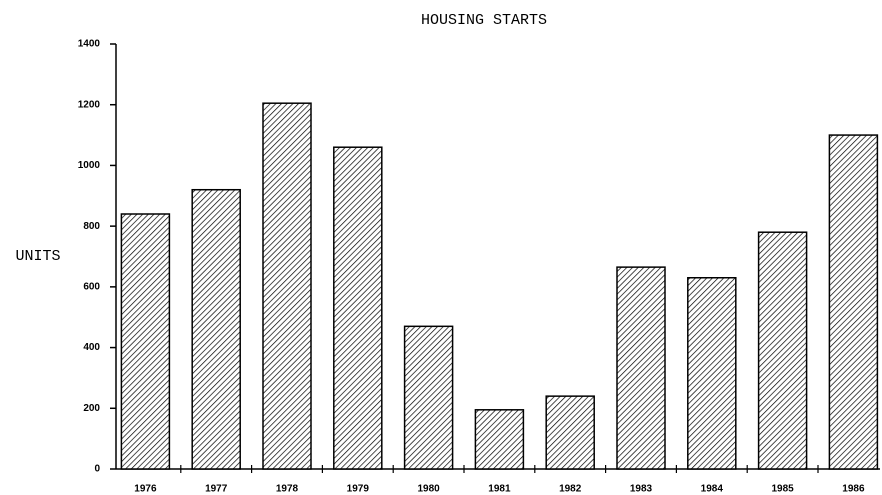 Image resolution: width=882 pixels, height=495 pixels. Describe the element at coordinates (91, 408) in the screenshot. I see `y-tick-label: 200` at that location.